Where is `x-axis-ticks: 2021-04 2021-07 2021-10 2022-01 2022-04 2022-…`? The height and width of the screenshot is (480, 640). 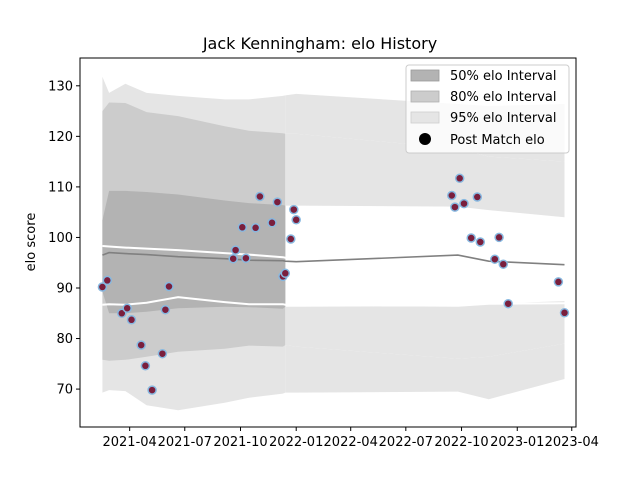
x-axis-ticks: 2021-04 2021-07 2021-10 2022-01 2022-04 2022-… is located at coordinates (350, 438).